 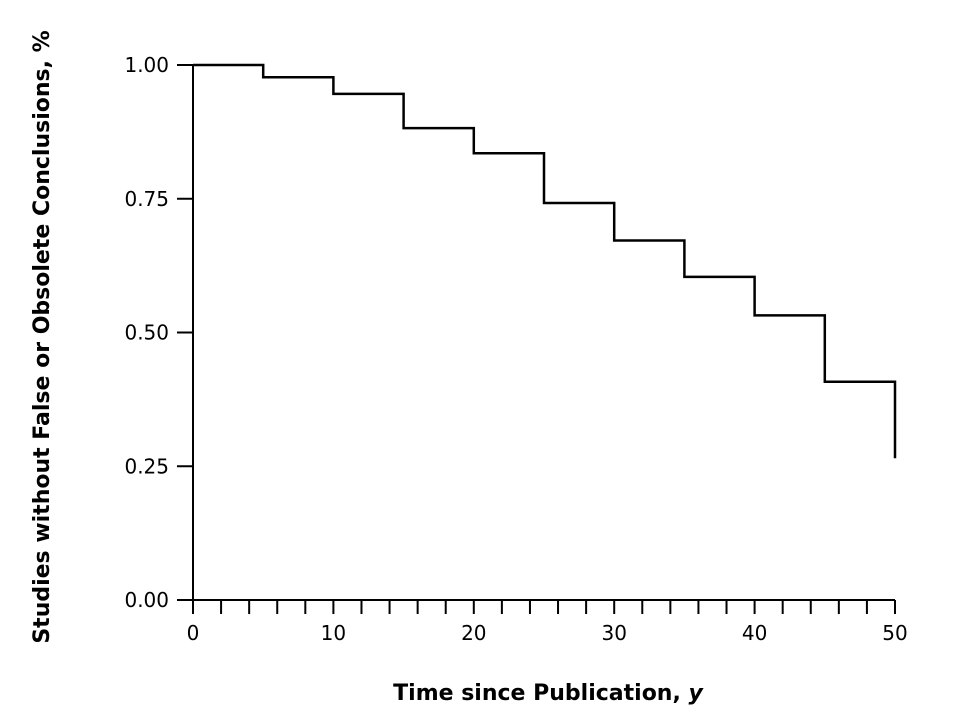 I want to click on x-tick-label: 40, so click(x=754, y=633).